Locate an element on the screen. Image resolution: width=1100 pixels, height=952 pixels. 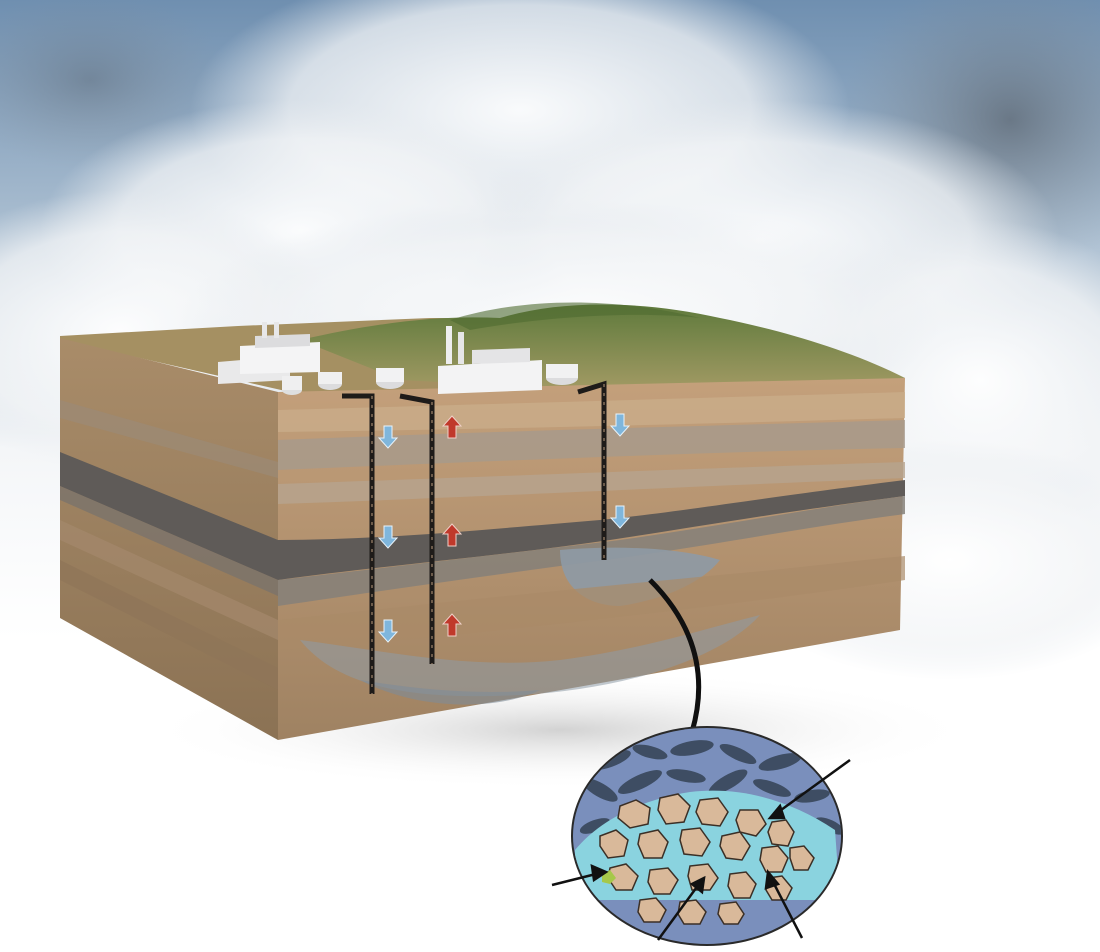
production-flow-arrows is located at coordinates (452, 526).